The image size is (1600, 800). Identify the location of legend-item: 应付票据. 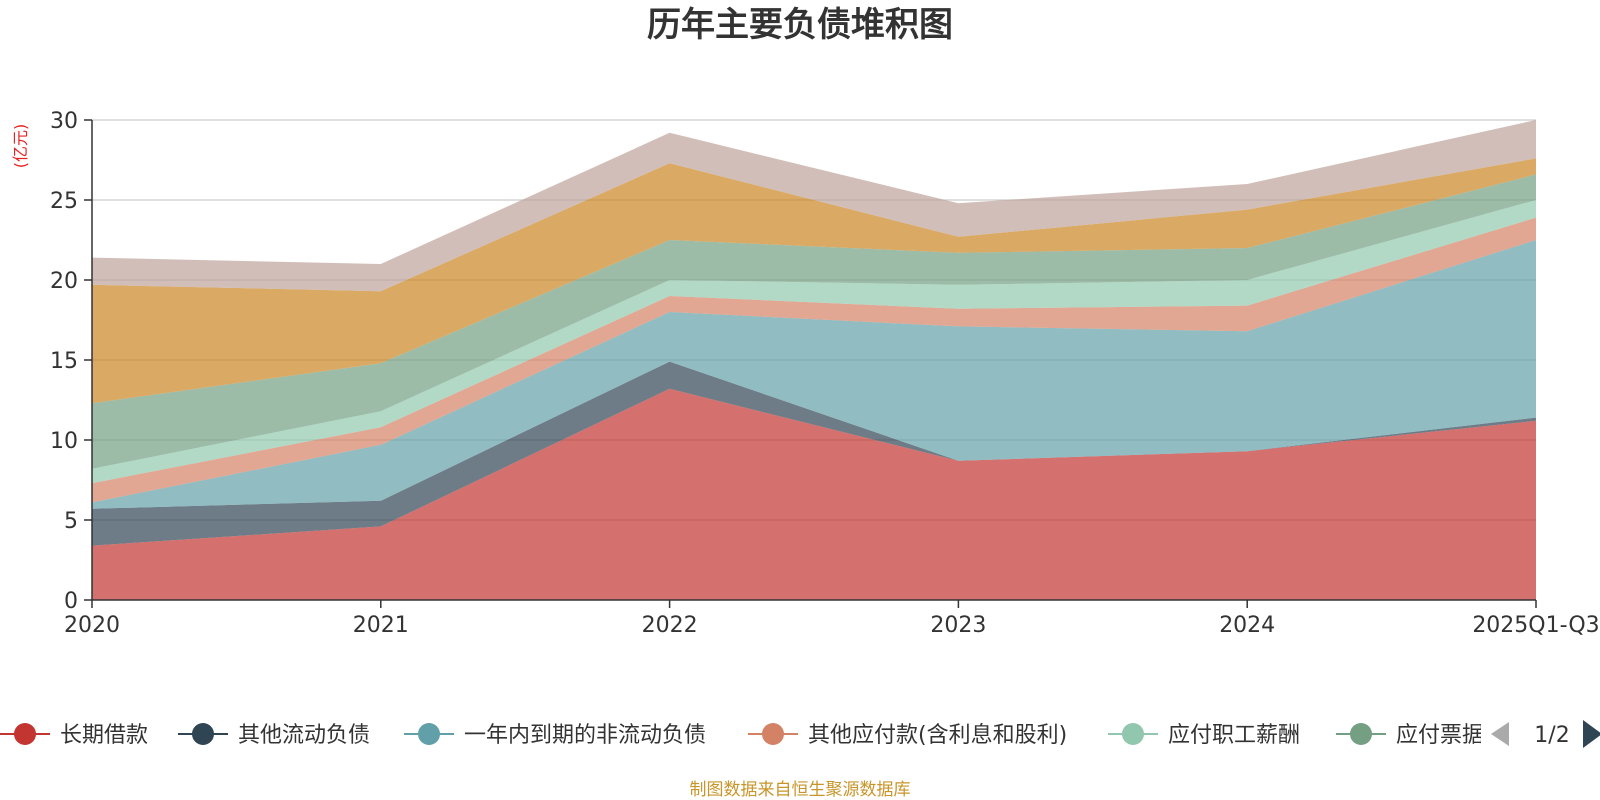
(1410, 735).